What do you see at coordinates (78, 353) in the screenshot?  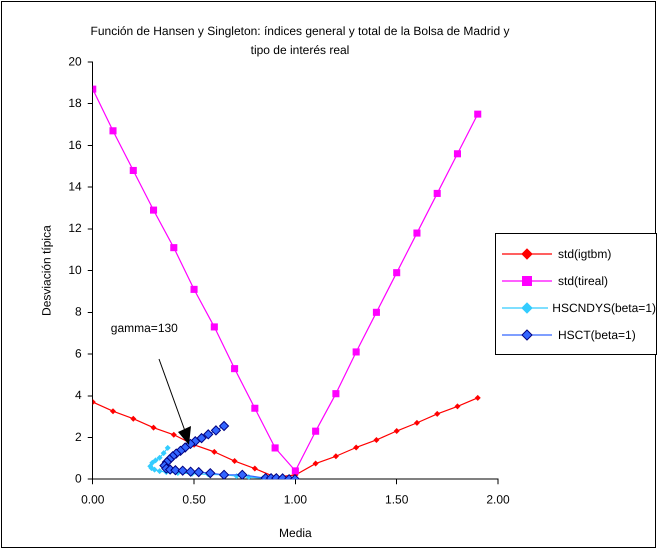 I see `y-tick-label: 6` at bounding box center [78, 353].